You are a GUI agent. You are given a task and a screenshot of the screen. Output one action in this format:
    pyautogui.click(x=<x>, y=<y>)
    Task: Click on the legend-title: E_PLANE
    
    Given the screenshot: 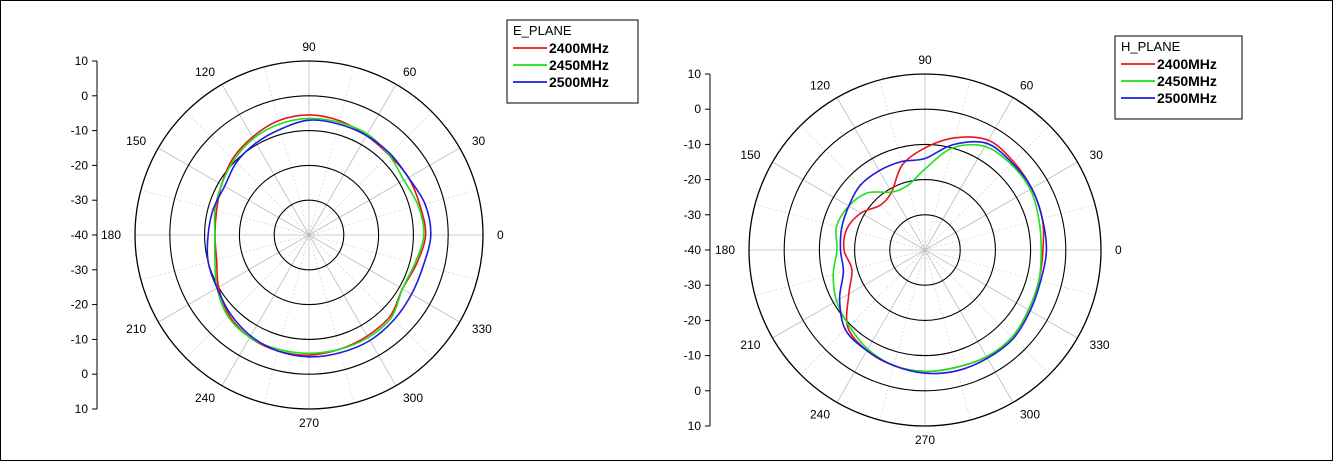 What is the action you would take?
    pyautogui.click(x=542, y=30)
    